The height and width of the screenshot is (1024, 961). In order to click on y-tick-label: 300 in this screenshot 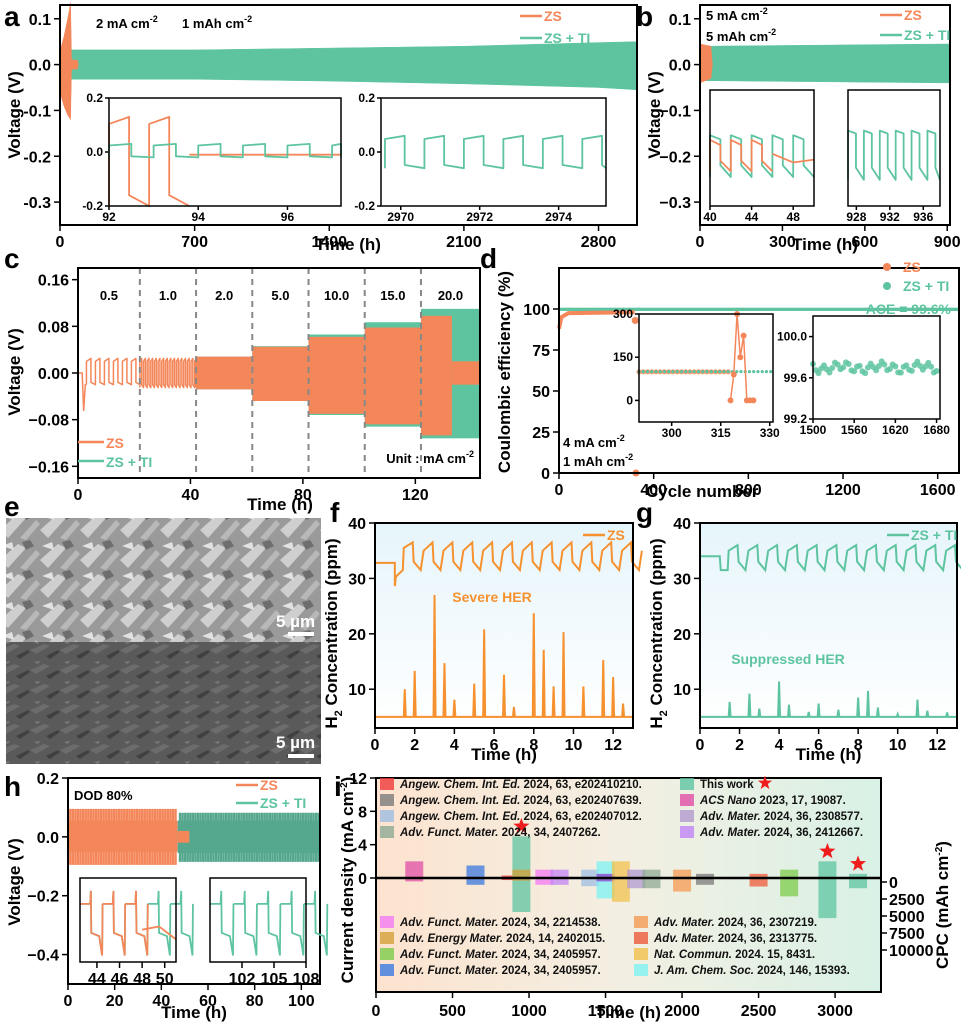, I will do `click(623, 314)`.